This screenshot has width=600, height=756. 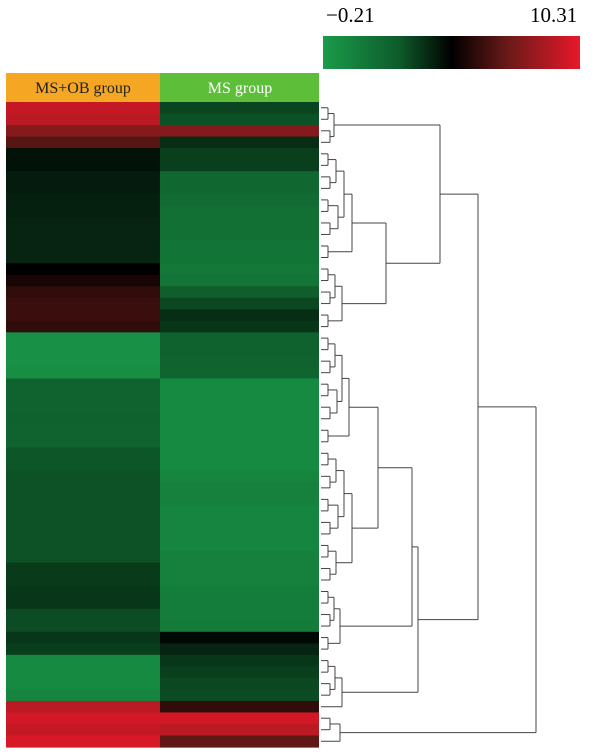 What do you see at coordinates (350, 15) in the screenshot?
I see `colorscale-min-label: −0.21` at bounding box center [350, 15].